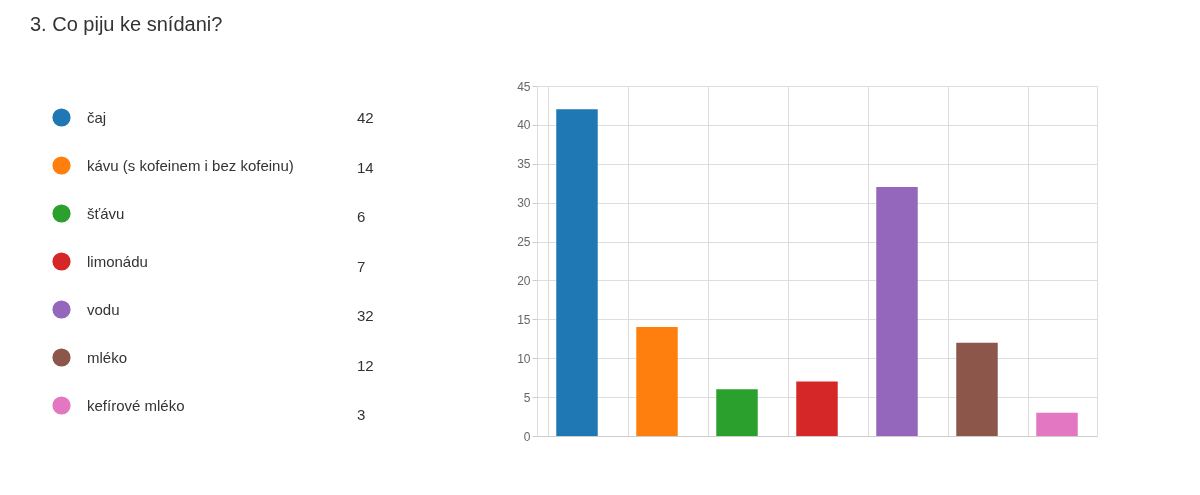 The height and width of the screenshot is (495, 1200). I want to click on y-tick-label: 45, so click(524, 86).